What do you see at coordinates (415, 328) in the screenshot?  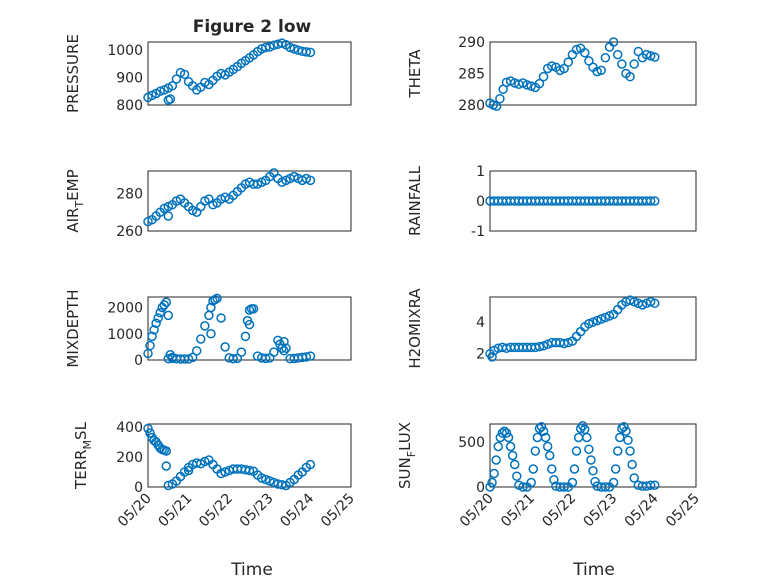 I see `y-axis-label: H2OMIXRA` at bounding box center [415, 328].